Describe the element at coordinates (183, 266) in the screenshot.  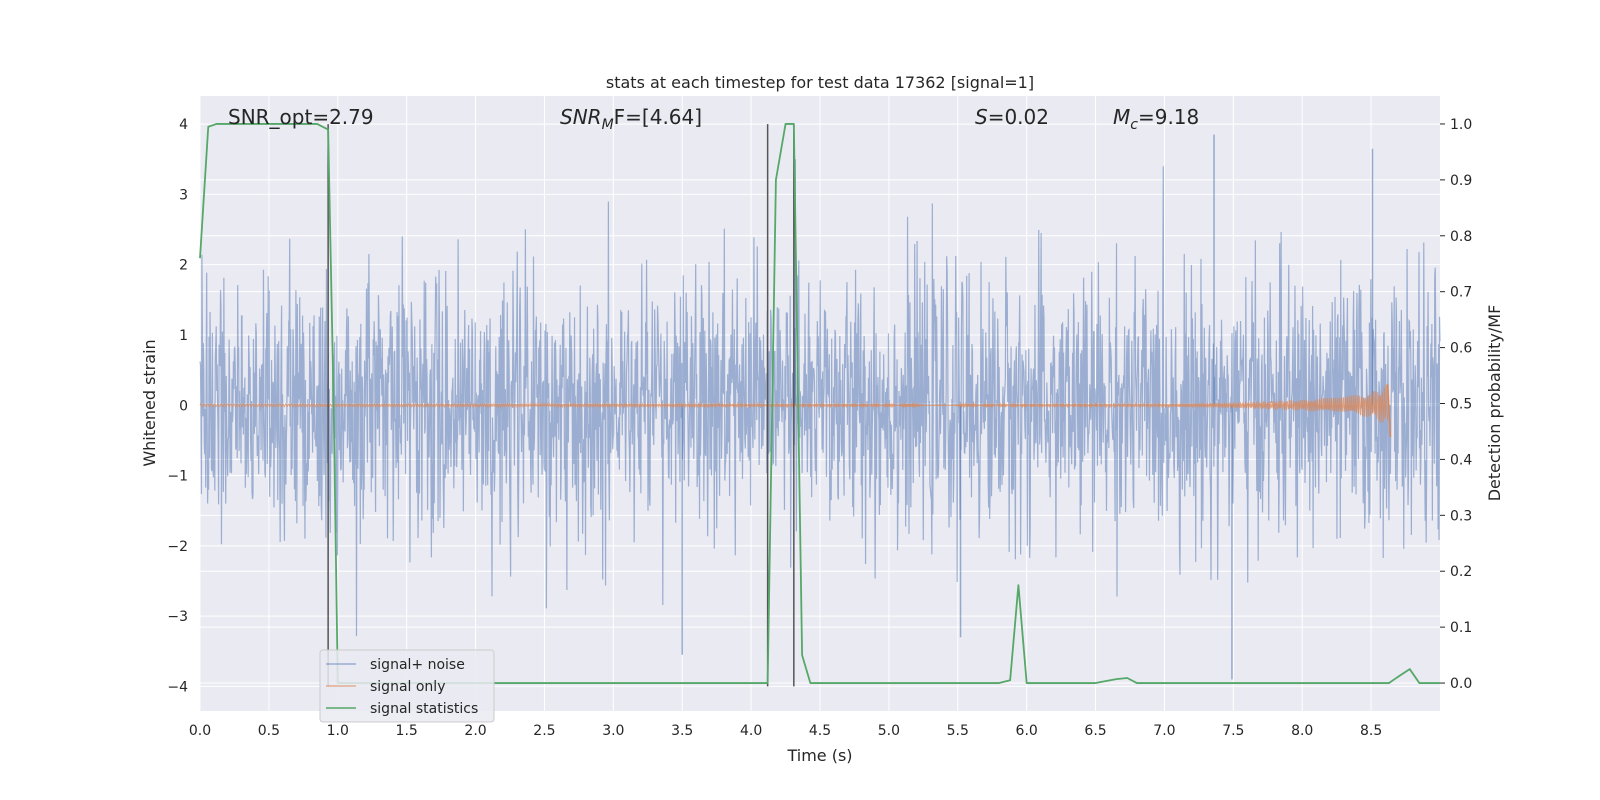
I see `y-left-tick-label: 2` at that location.